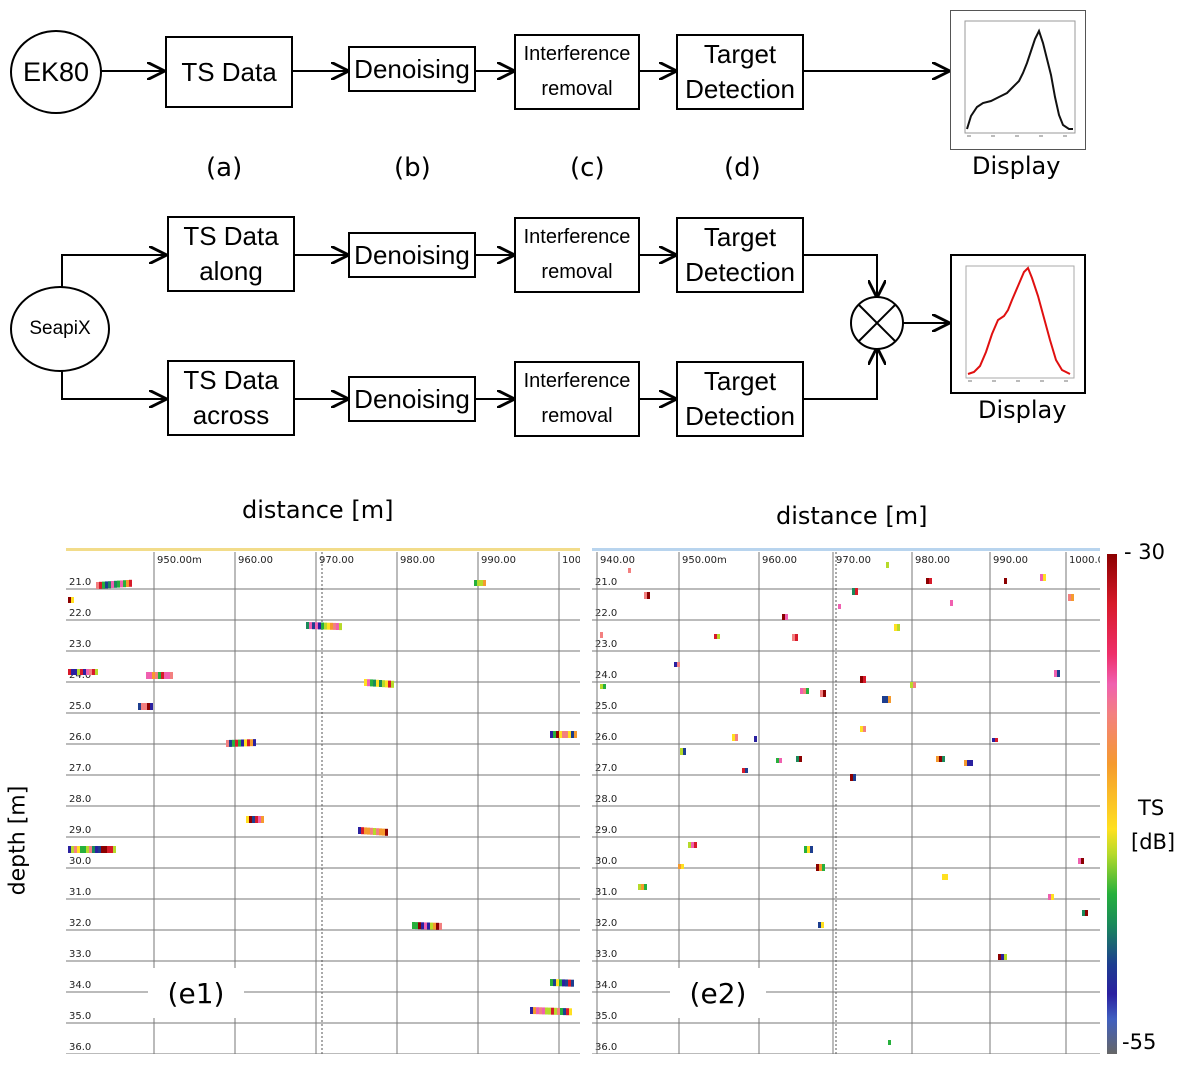  What do you see at coordinates (1151, 808) in the screenshot?
I see `colorbar-title: TS` at bounding box center [1151, 808].